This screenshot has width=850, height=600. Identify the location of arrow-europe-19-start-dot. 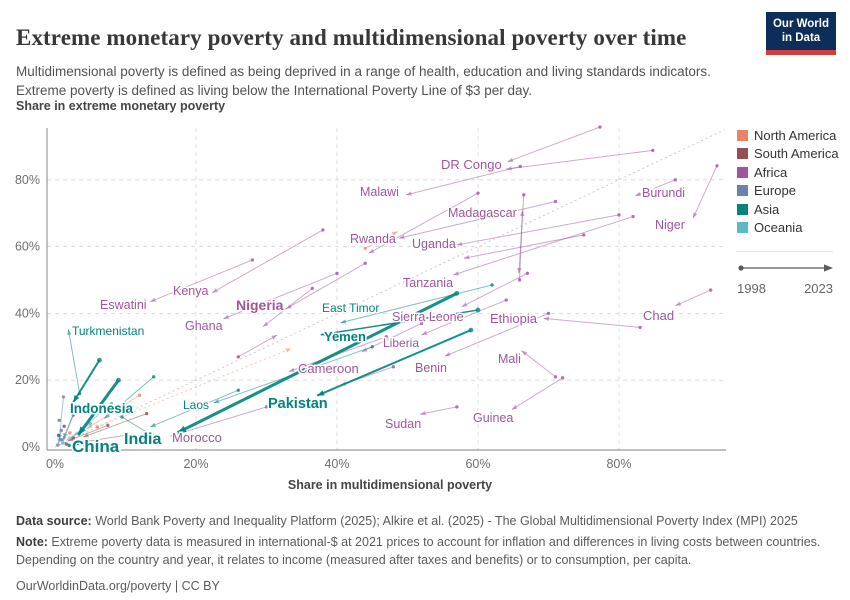
(73, 415).